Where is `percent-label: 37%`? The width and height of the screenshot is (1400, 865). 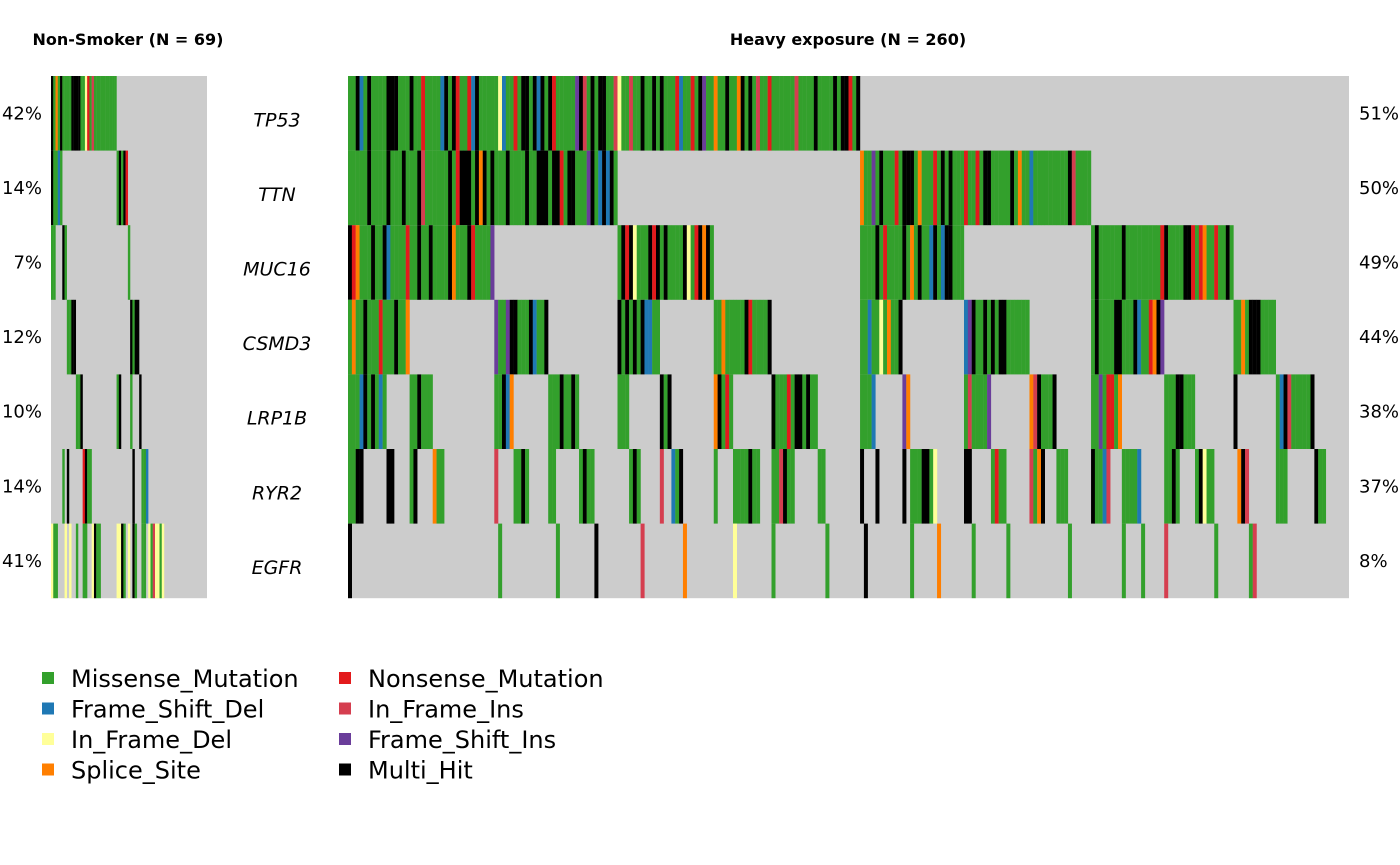
percent-label: 37% is located at coordinates (1379, 486).